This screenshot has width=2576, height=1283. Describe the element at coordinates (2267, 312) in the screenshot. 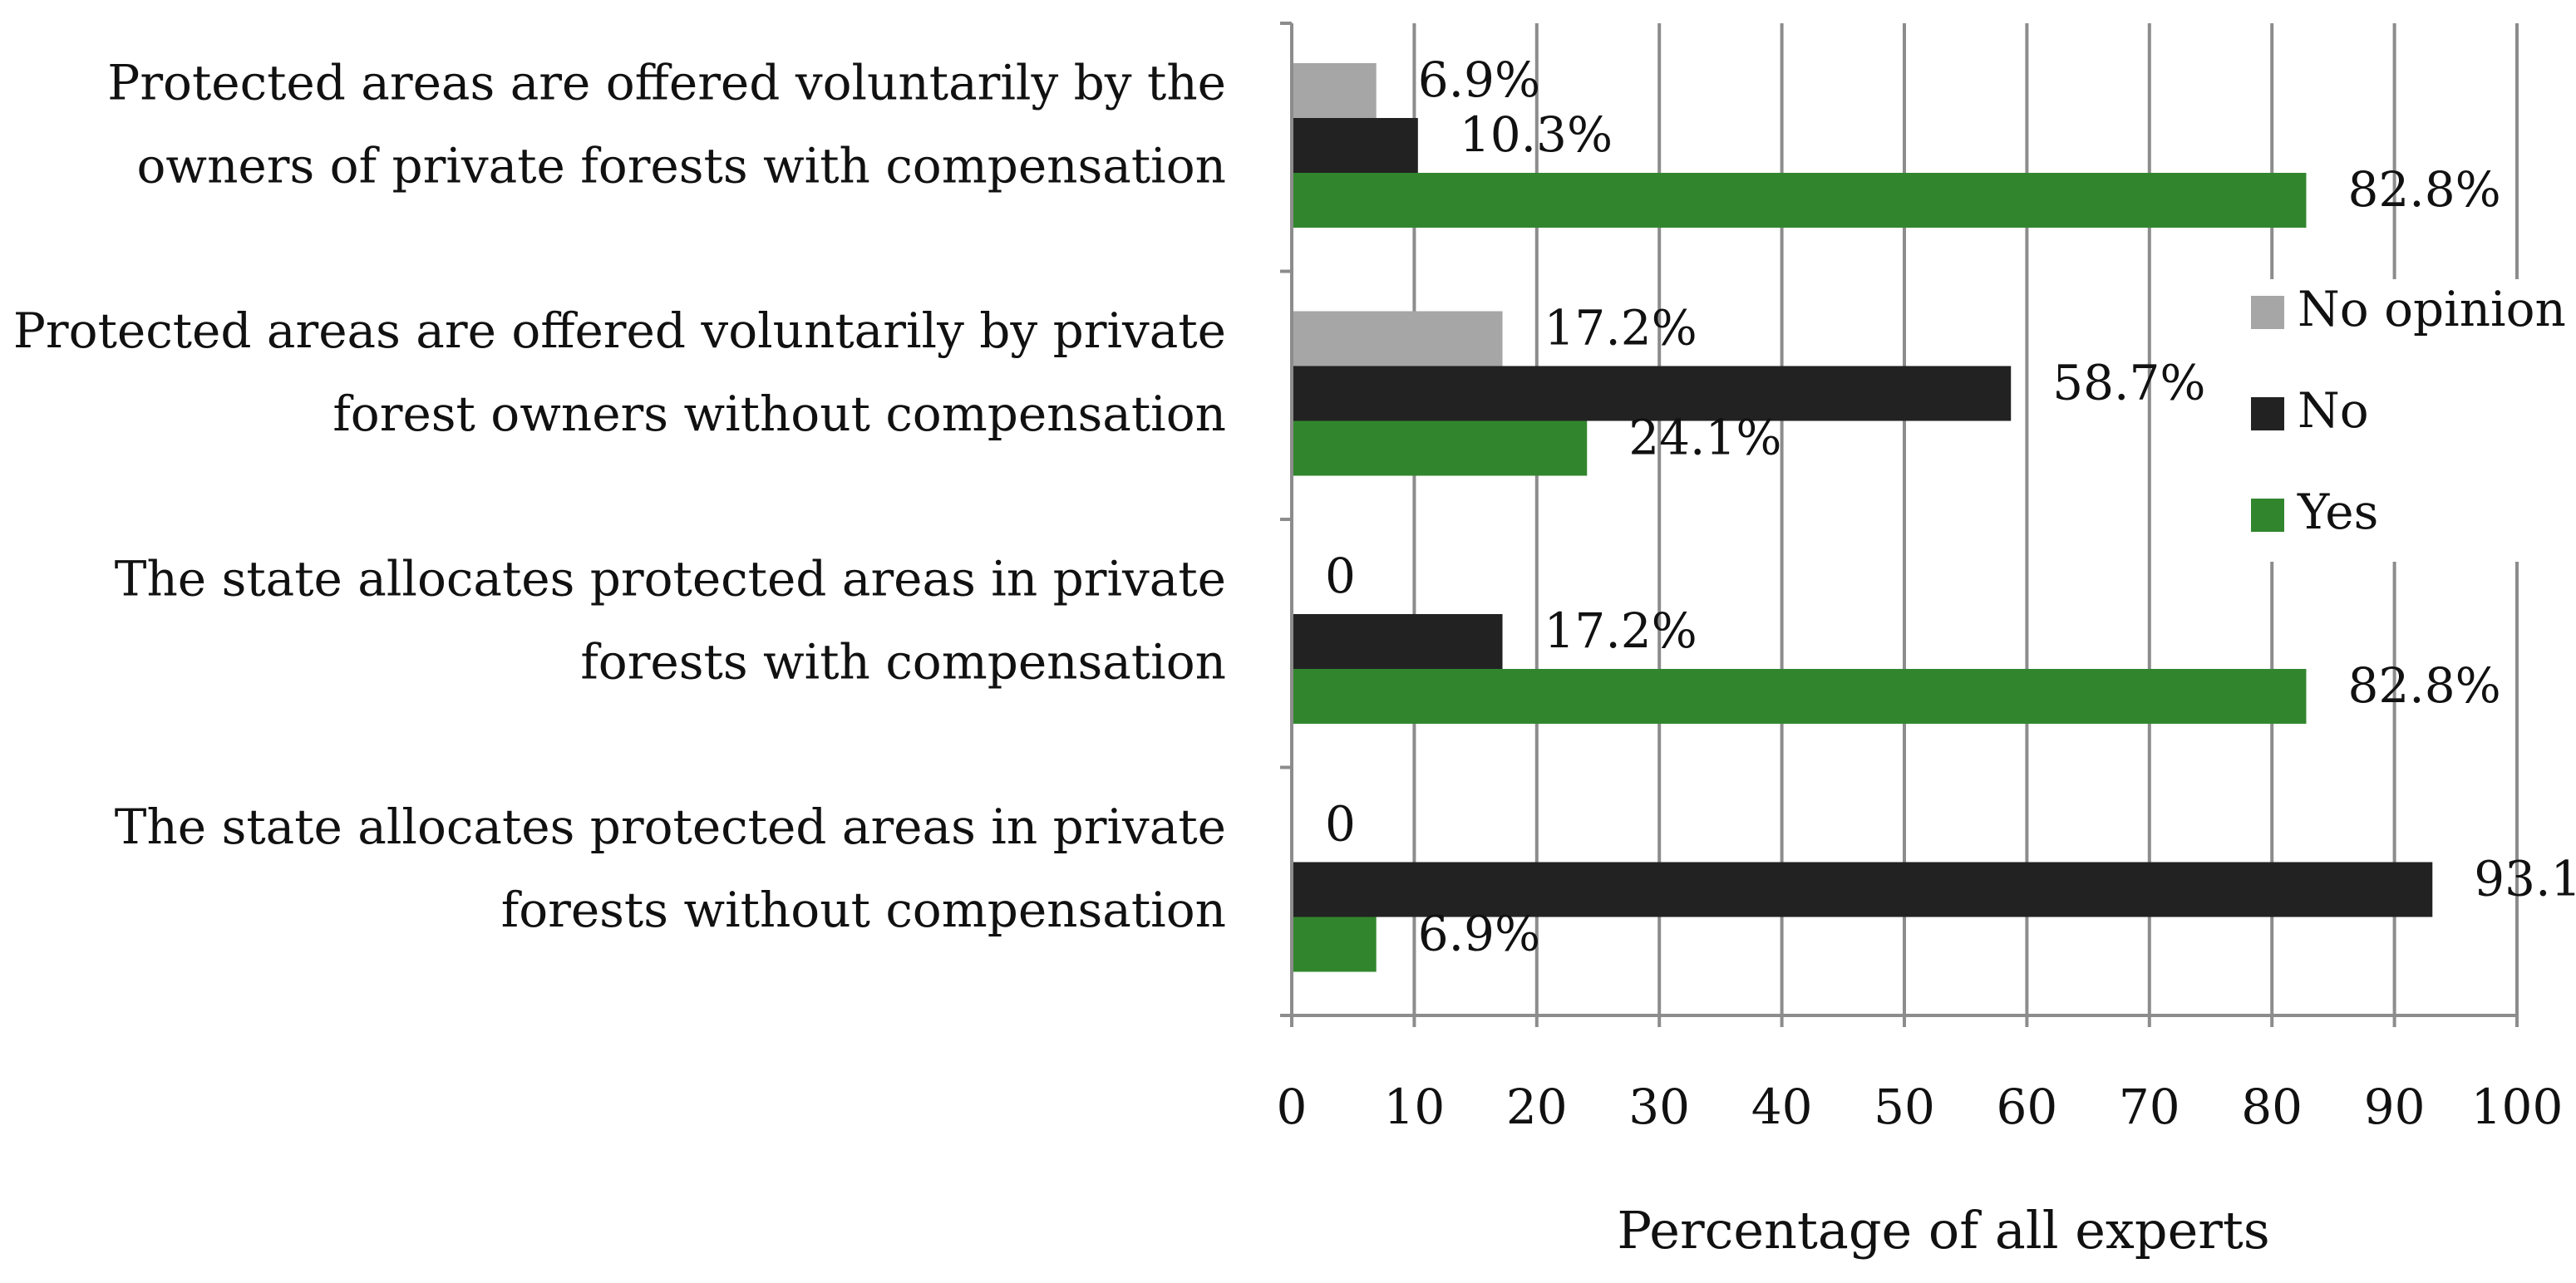

I see `legend-swatch-no-opinion` at that location.